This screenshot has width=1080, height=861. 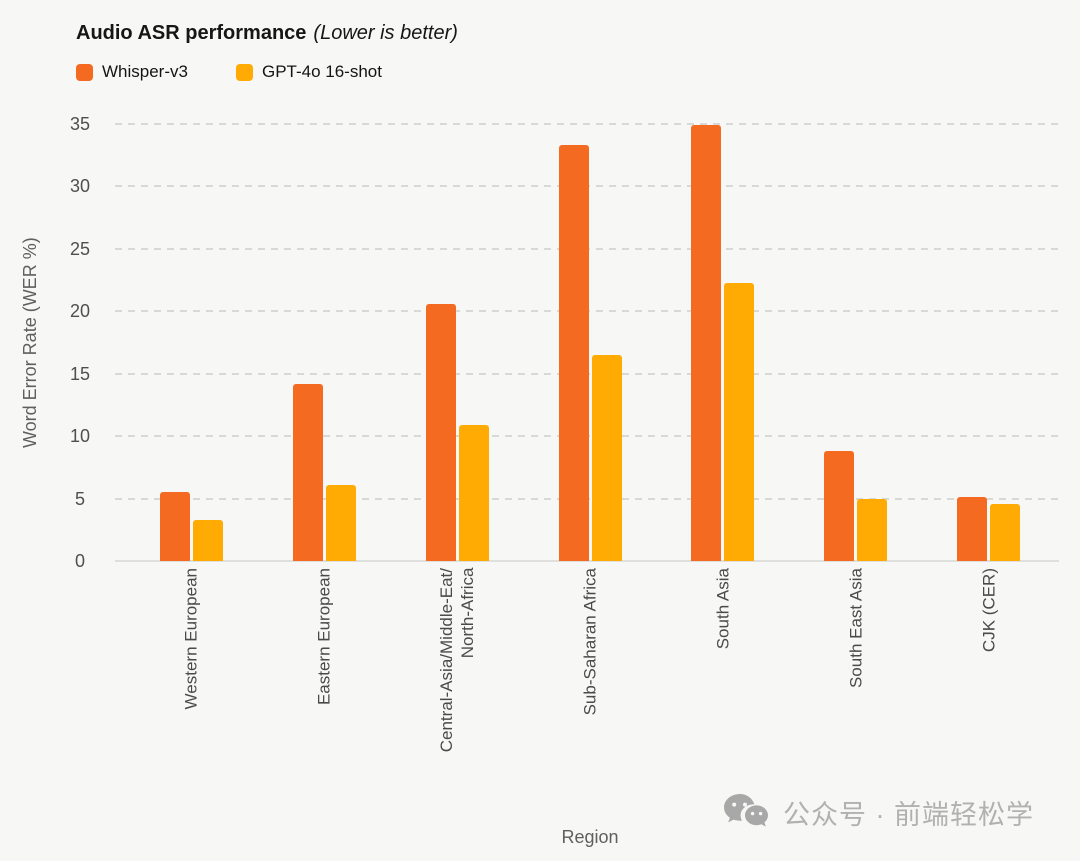 I want to click on x-axis-line, so click(x=587, y=561).